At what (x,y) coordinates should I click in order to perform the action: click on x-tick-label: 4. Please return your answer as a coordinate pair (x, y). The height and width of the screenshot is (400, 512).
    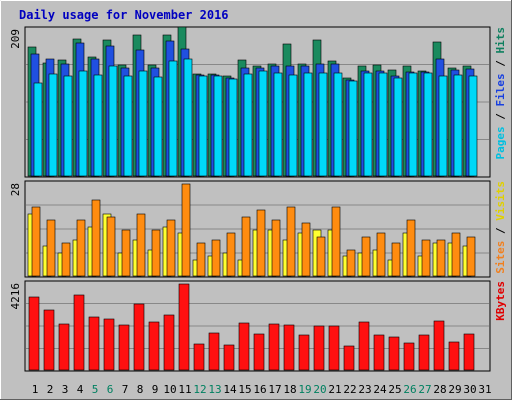
    Looking at the image, I should click on (80, 389).